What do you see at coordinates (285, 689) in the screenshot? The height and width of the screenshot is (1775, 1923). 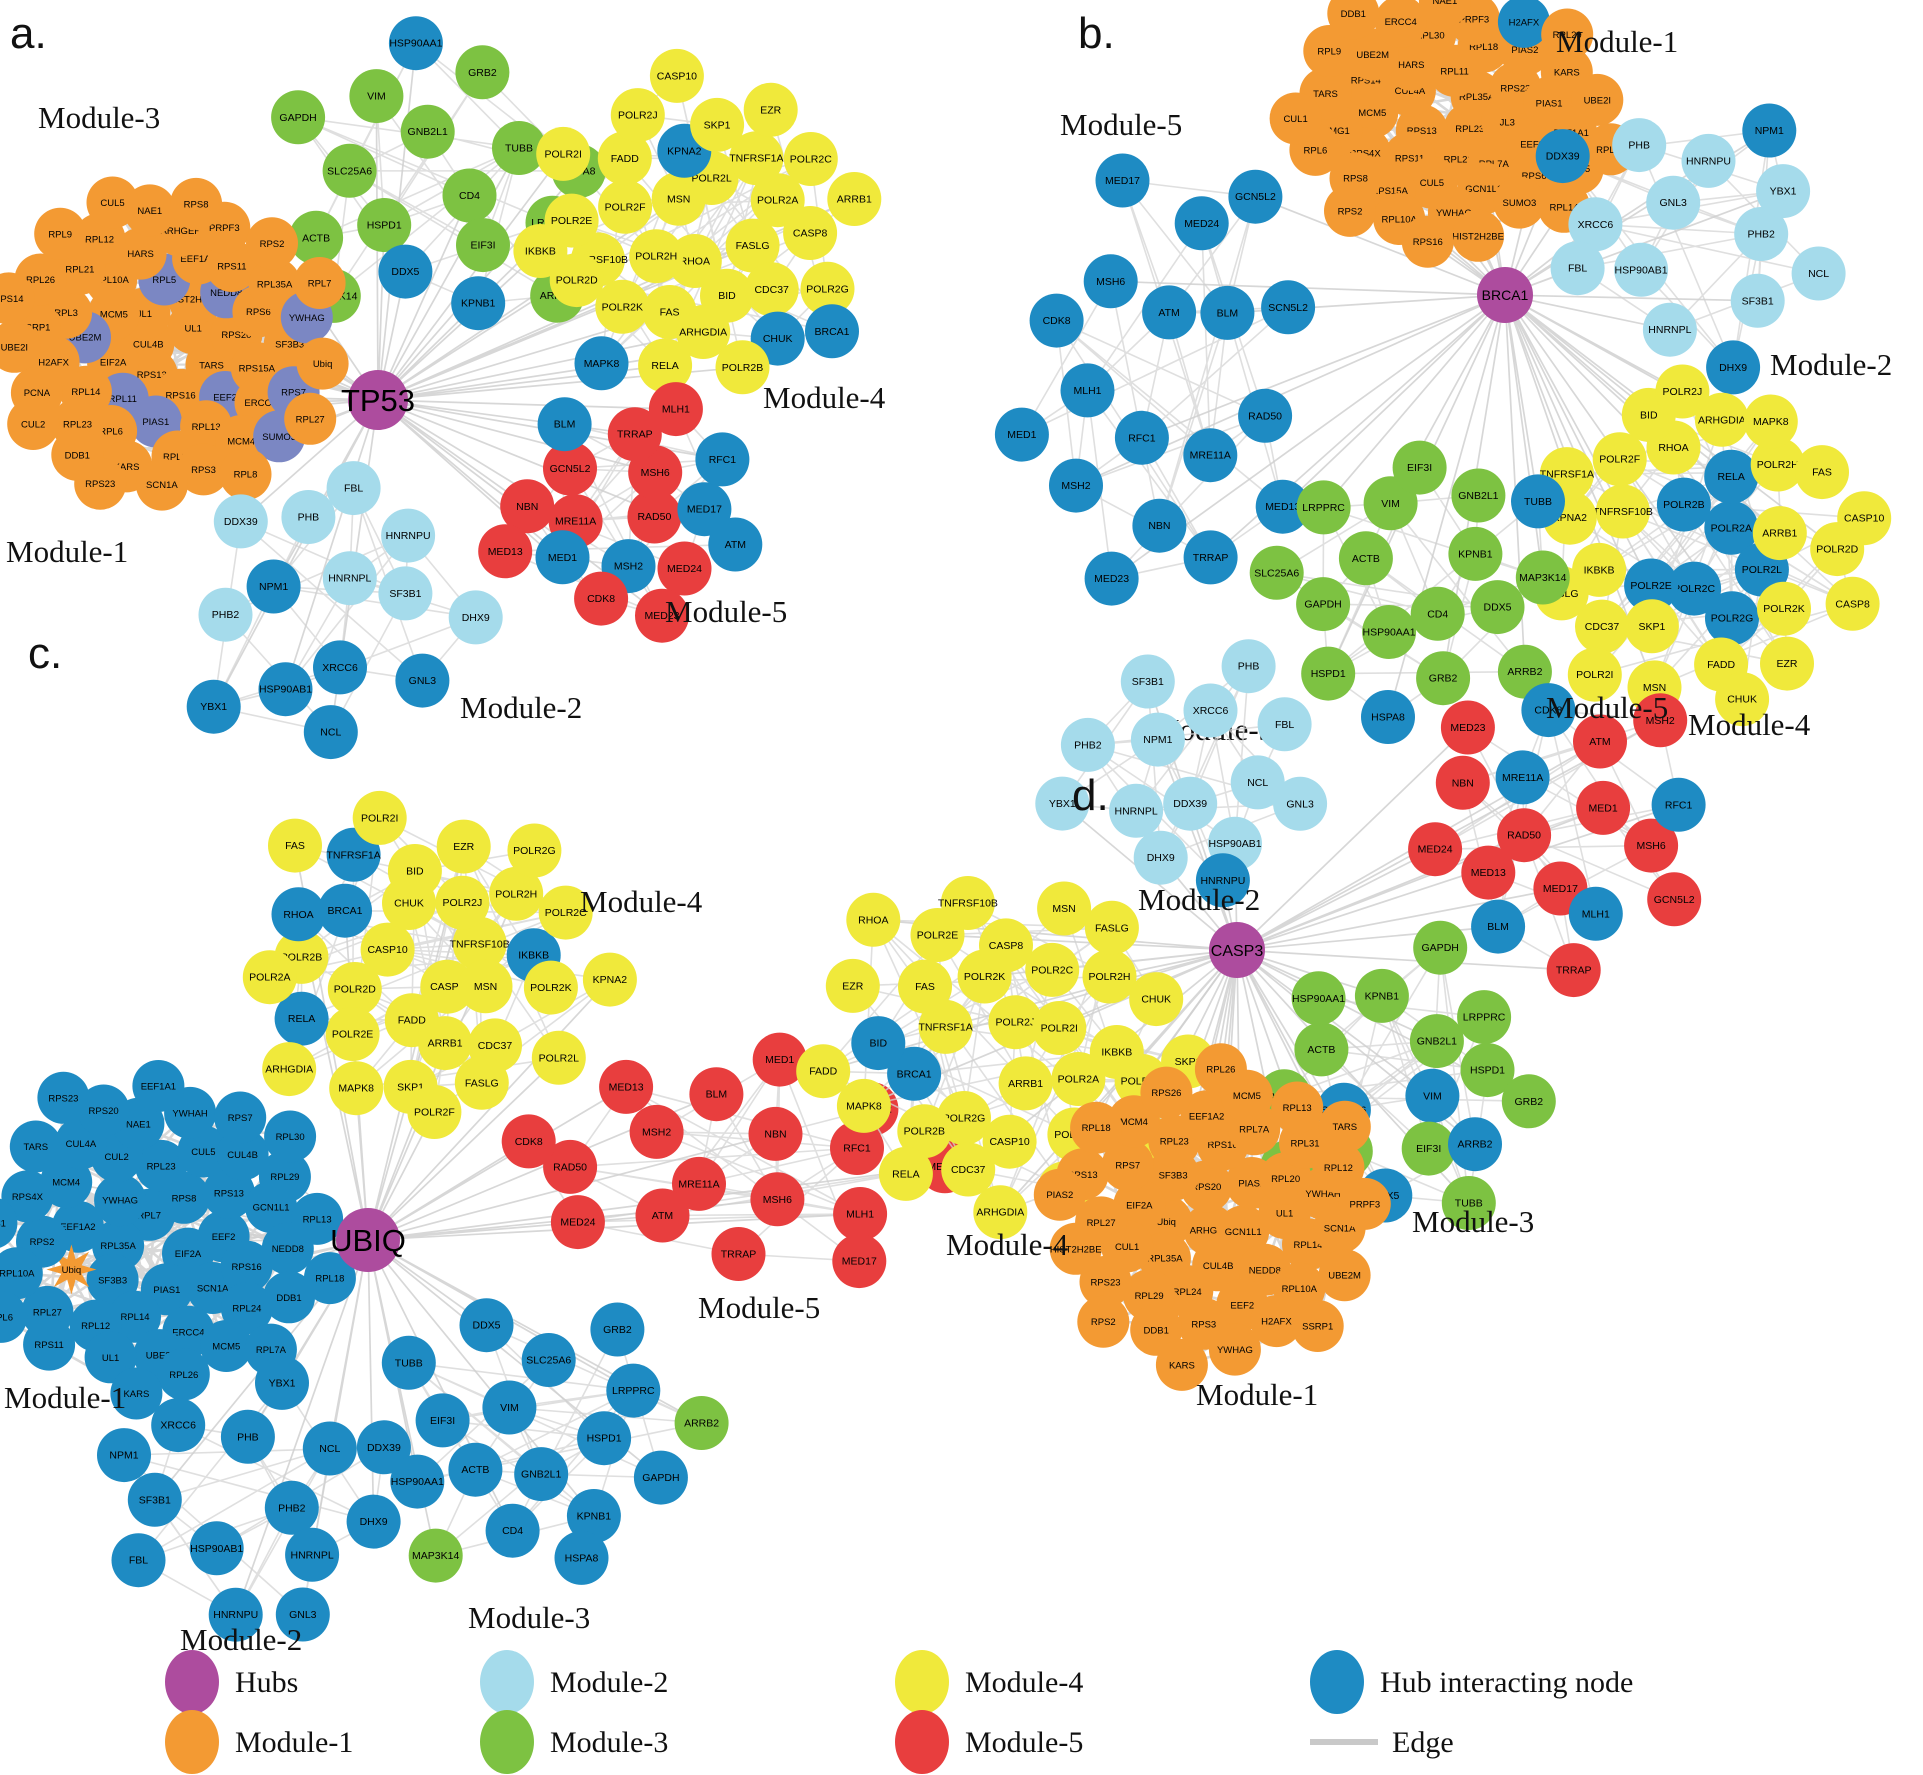 I see `node-HSP90AB1` at bounding box center [285, 689].